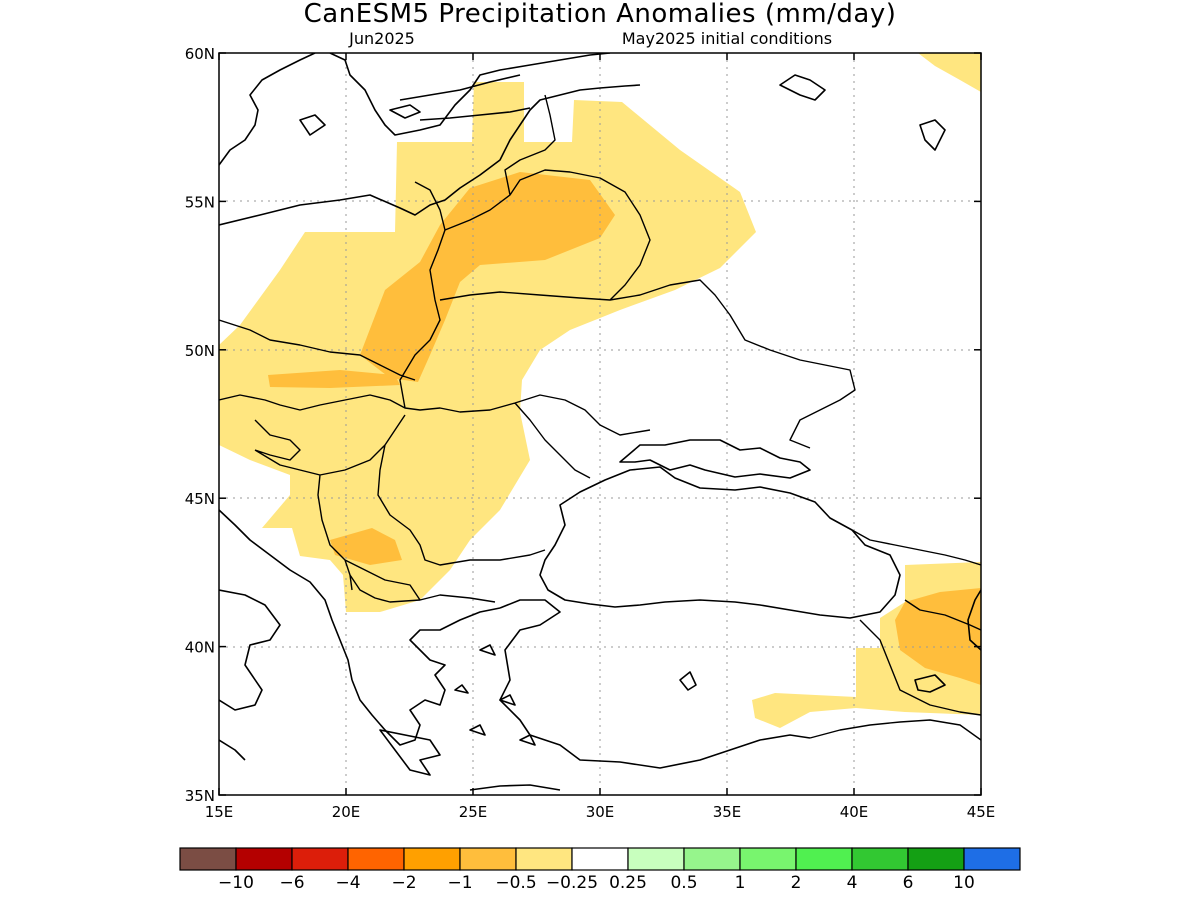 The width and height of the screenshot is (1200, 900). I want to click on colorbar-label: −1, so click(459, 883).